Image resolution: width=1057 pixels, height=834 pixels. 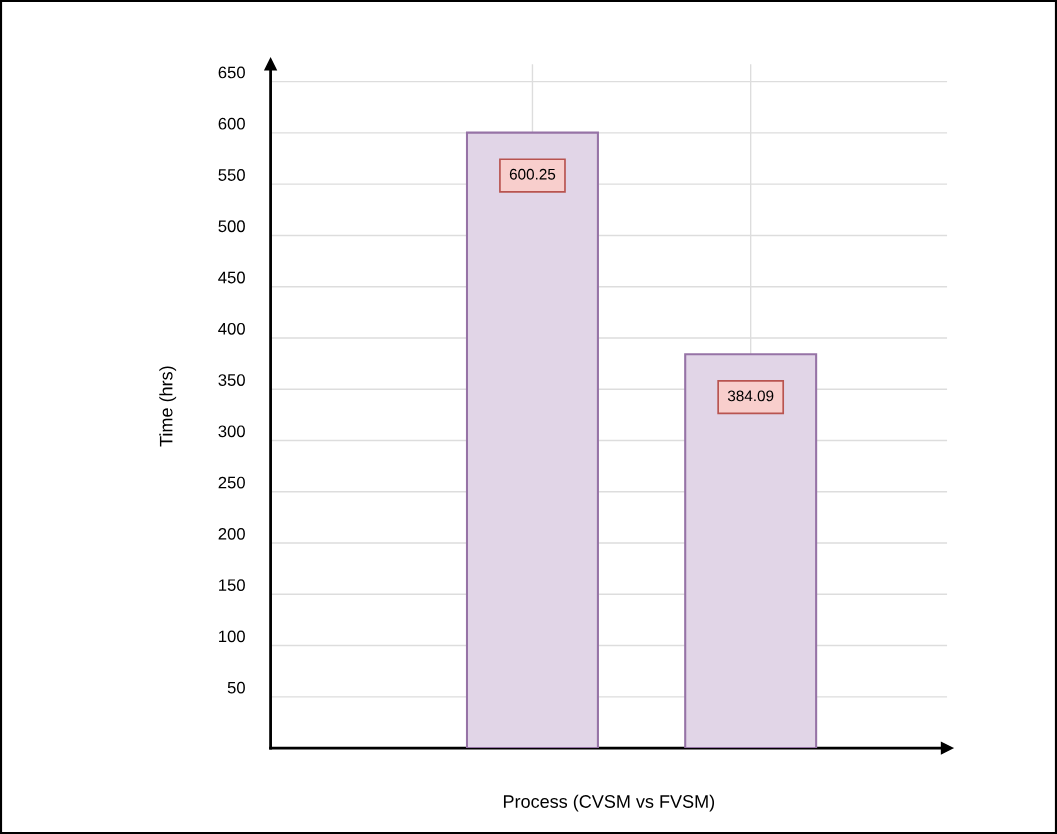 I want to click on y-tick-label: 200, so click(x=231, y=533).